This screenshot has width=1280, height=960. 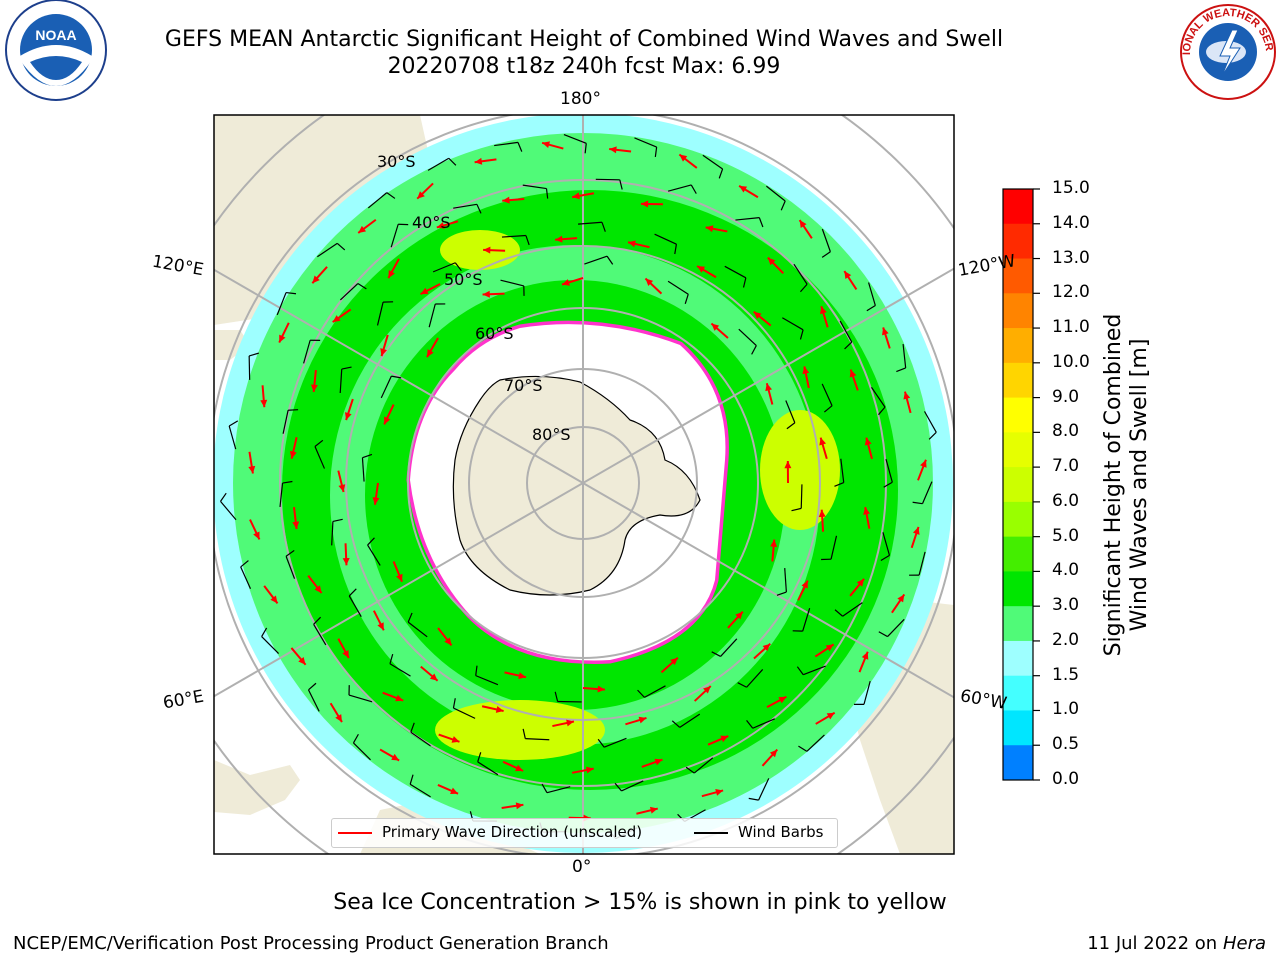 I want to click on lat-label-30s: 30°S, so click(x=396, y=161).